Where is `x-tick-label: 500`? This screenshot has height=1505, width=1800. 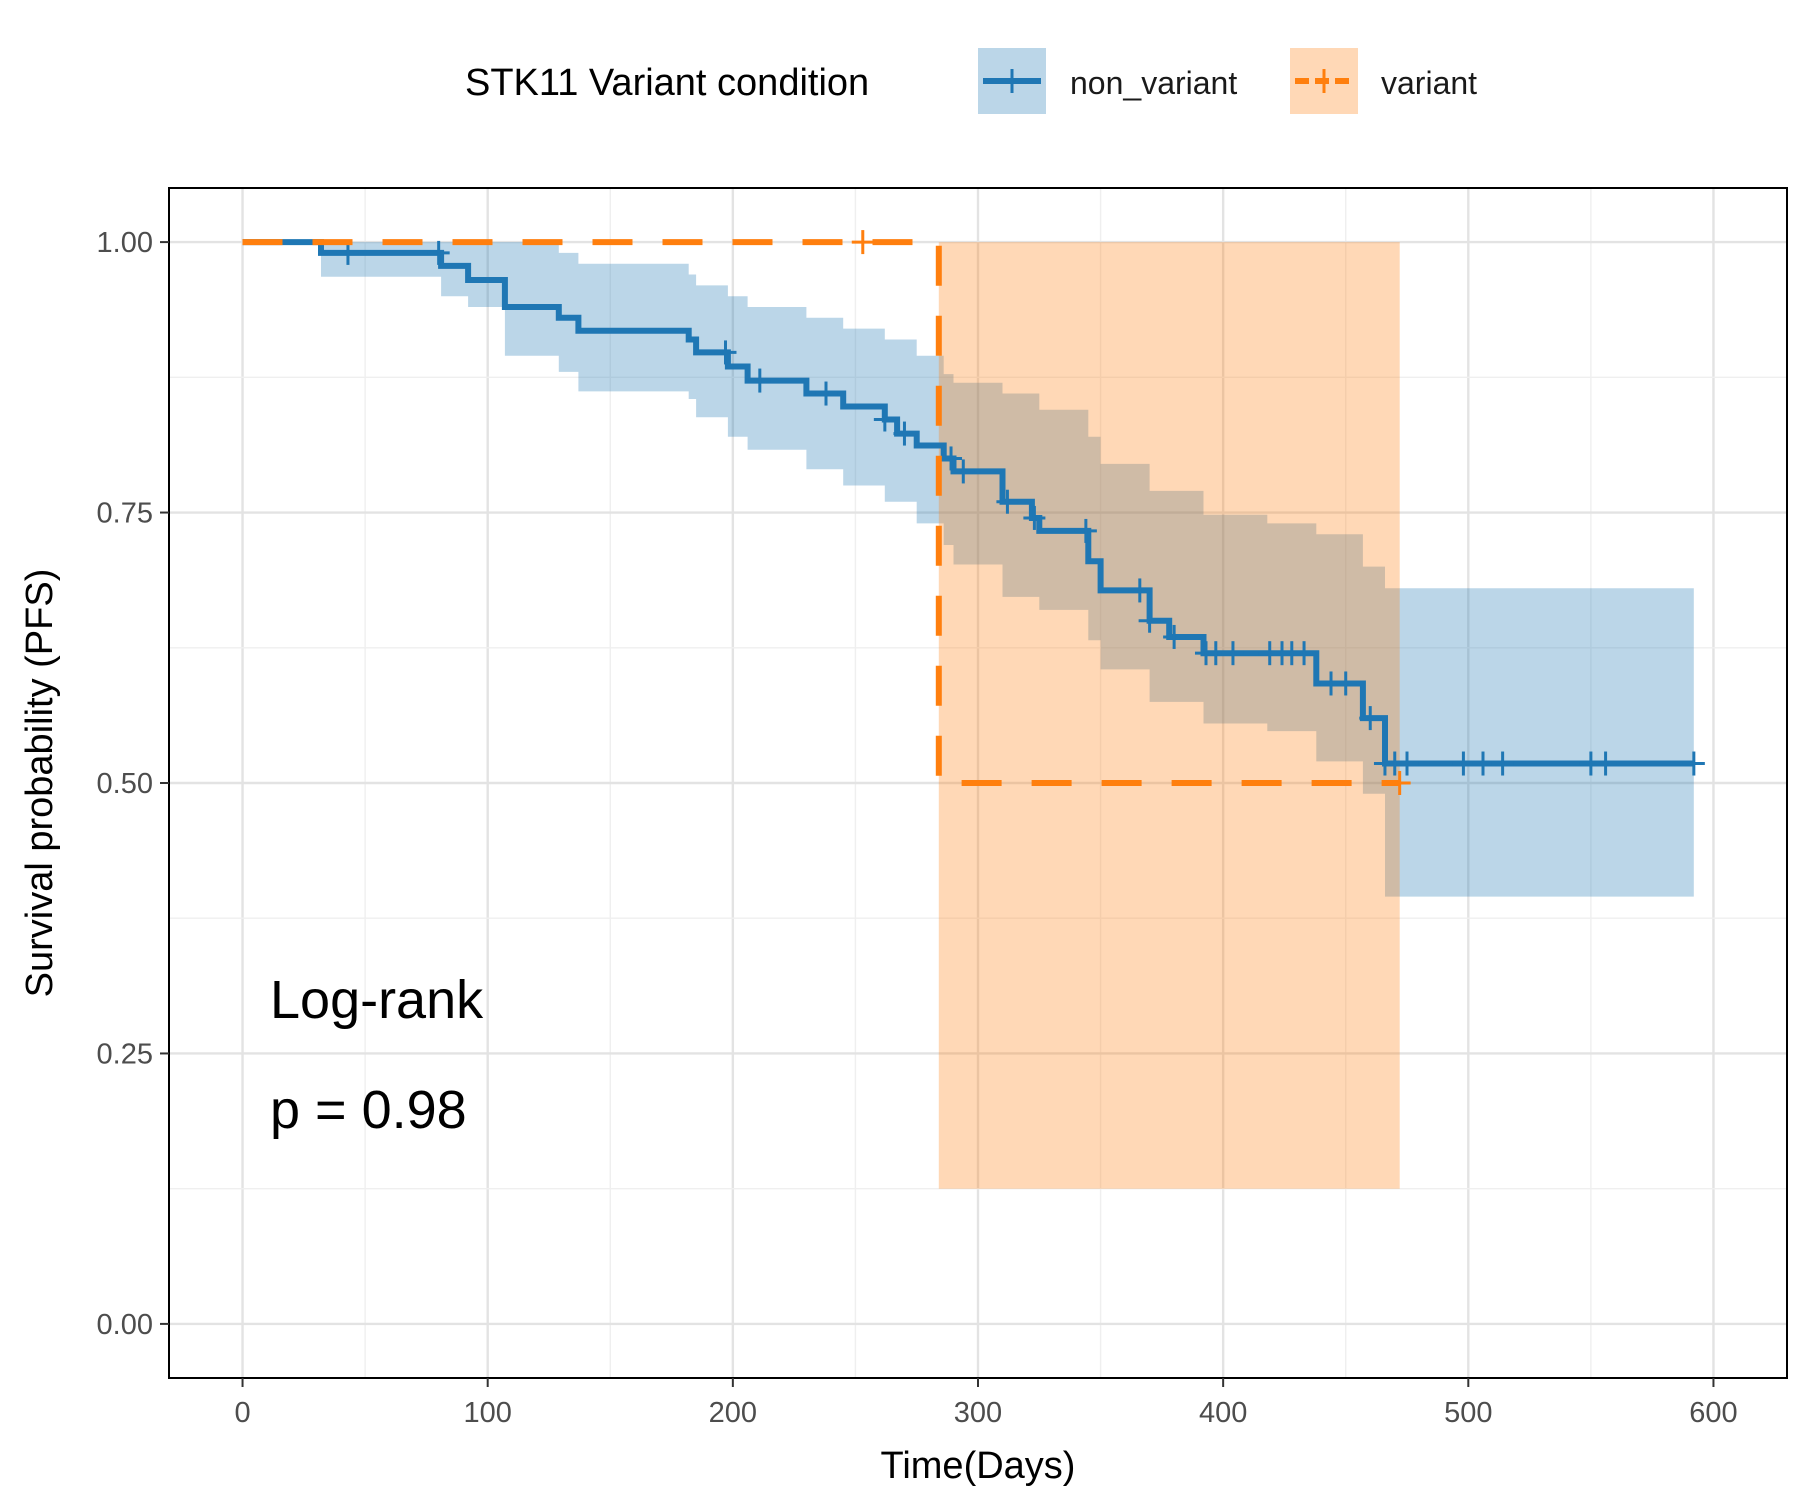
x-tick-label: 500 is located at coordinates (1468, 1413).